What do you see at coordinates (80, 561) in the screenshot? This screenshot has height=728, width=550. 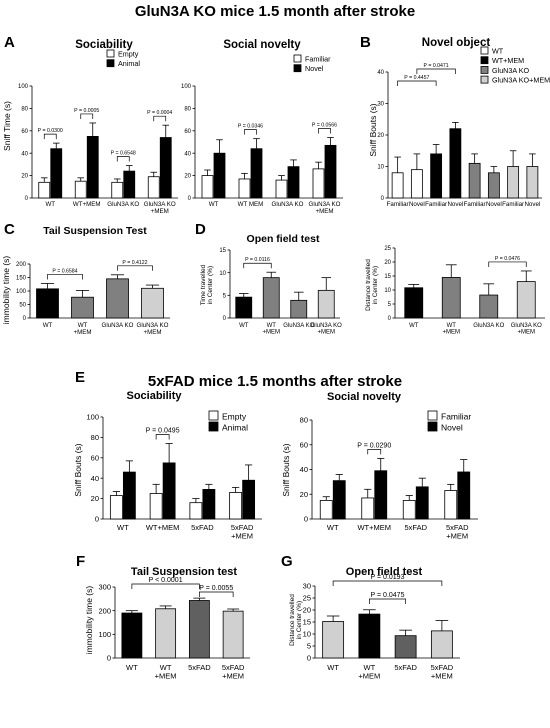 I see `panel-letter: F` at bounding box center [80, 561].